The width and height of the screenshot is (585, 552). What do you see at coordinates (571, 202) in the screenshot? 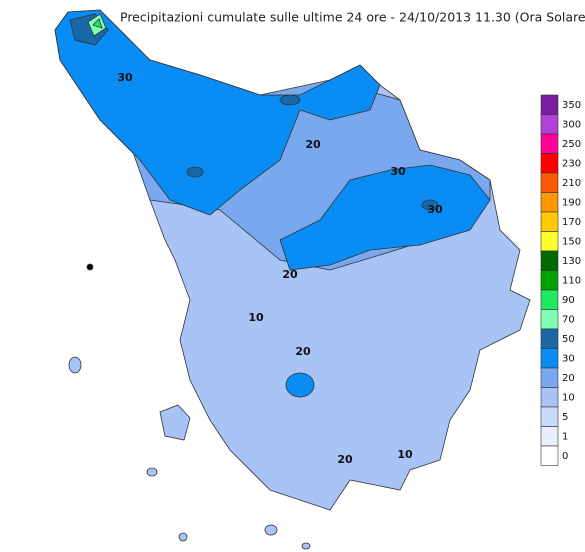
I see `legend-label: 190` at bounding box center [571, 202].